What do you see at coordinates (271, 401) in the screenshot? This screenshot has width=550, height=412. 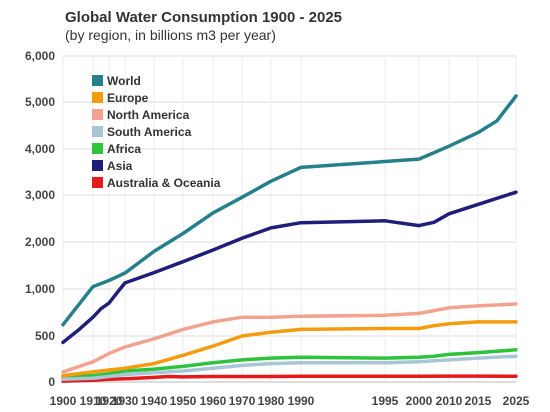 I see `x-tick-label: 1980` at bounding box center [271, 401].